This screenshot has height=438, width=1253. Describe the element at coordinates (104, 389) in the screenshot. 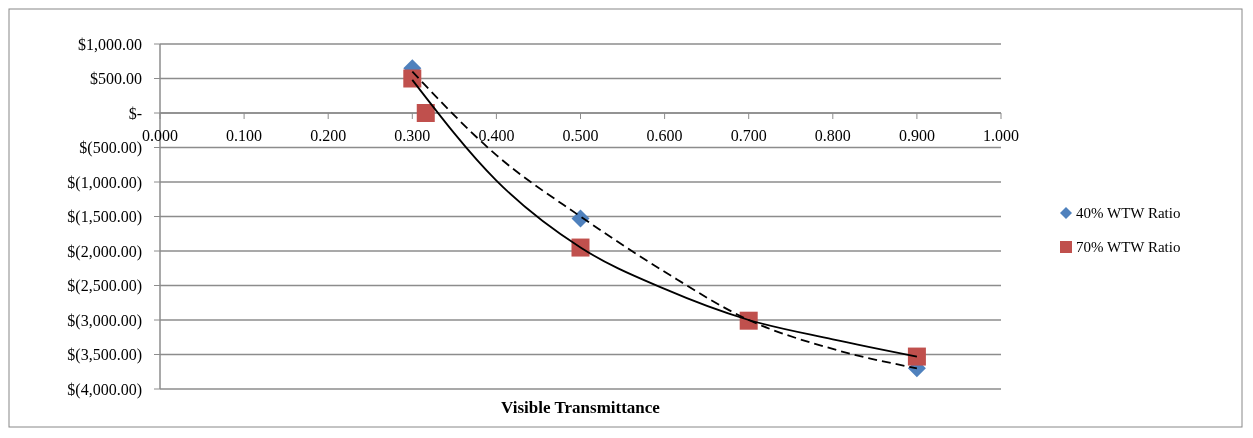

I see `y-tick-label: $(4,000.00)` at that location.